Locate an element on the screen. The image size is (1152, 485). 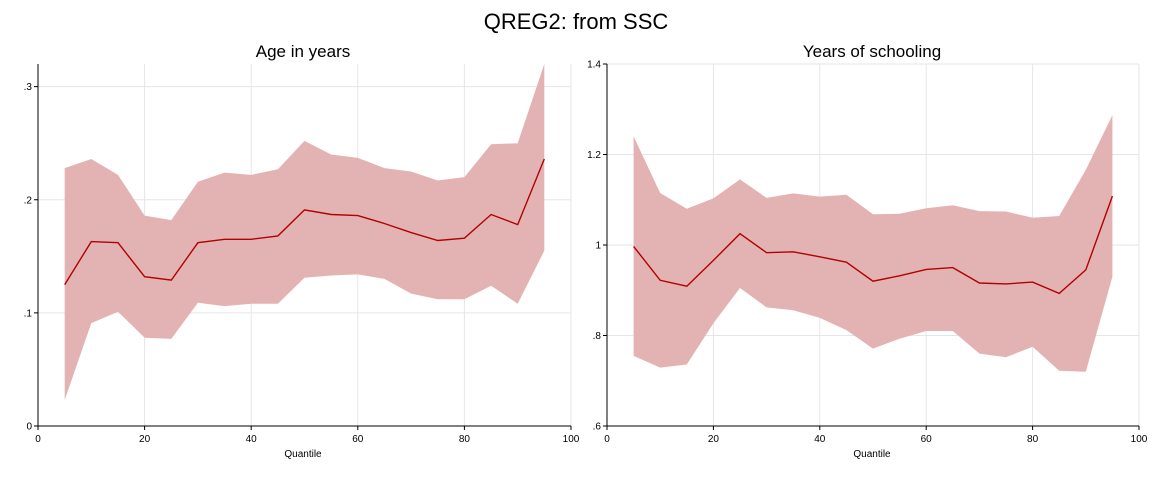
y-tick-label-schooling-4: 1.4 is located at coordinates (594, 65).